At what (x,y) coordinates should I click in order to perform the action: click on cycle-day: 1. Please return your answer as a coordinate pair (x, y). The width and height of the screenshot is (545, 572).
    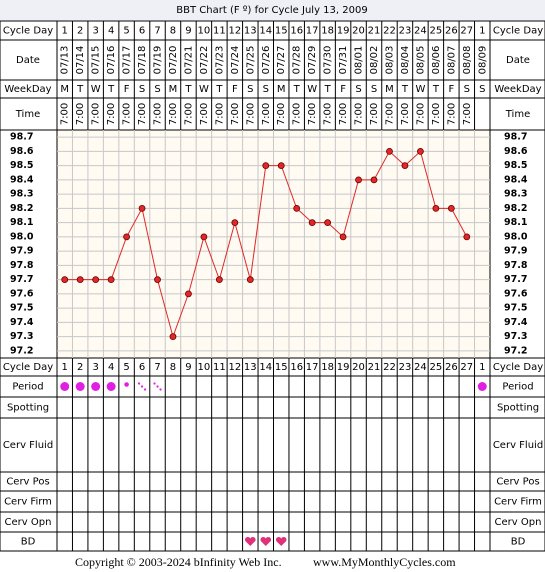
    Looking at the image, I should click on (65, 367).